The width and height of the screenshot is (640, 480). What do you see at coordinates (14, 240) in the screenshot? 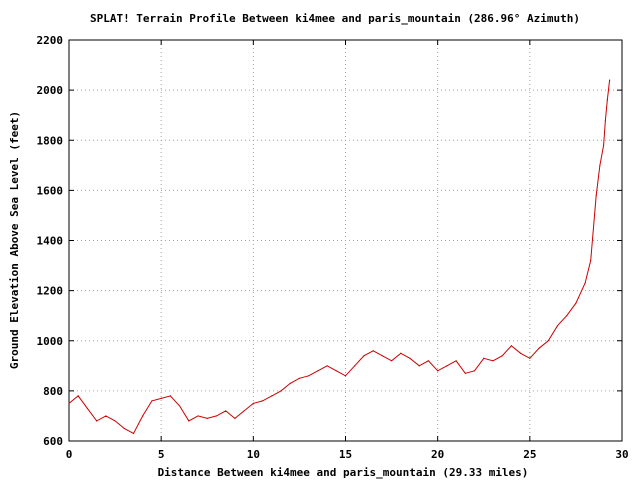
I see `y-axis-label: Ground Elevation Above Sea Level (feet)` at bounding box center [14, 240].